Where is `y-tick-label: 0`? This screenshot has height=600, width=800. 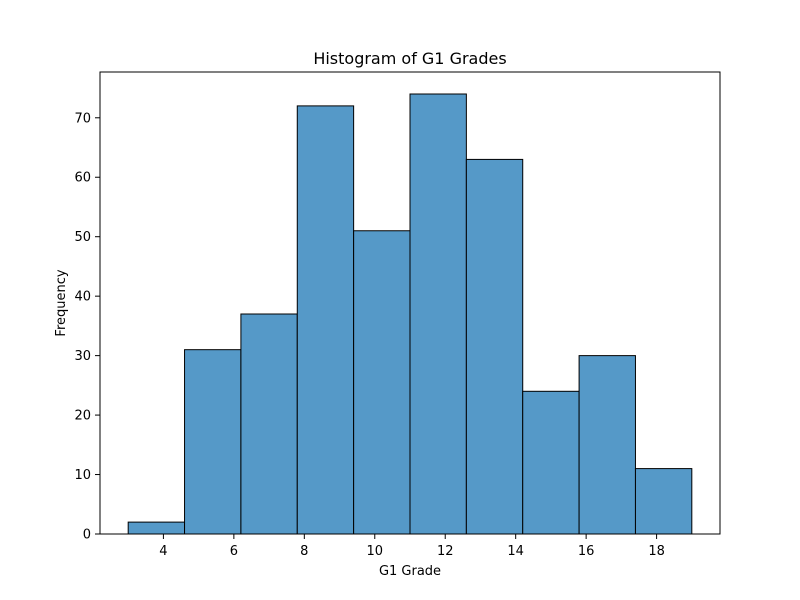
y-tick-label: 0 is located at coordinates (87, 535).